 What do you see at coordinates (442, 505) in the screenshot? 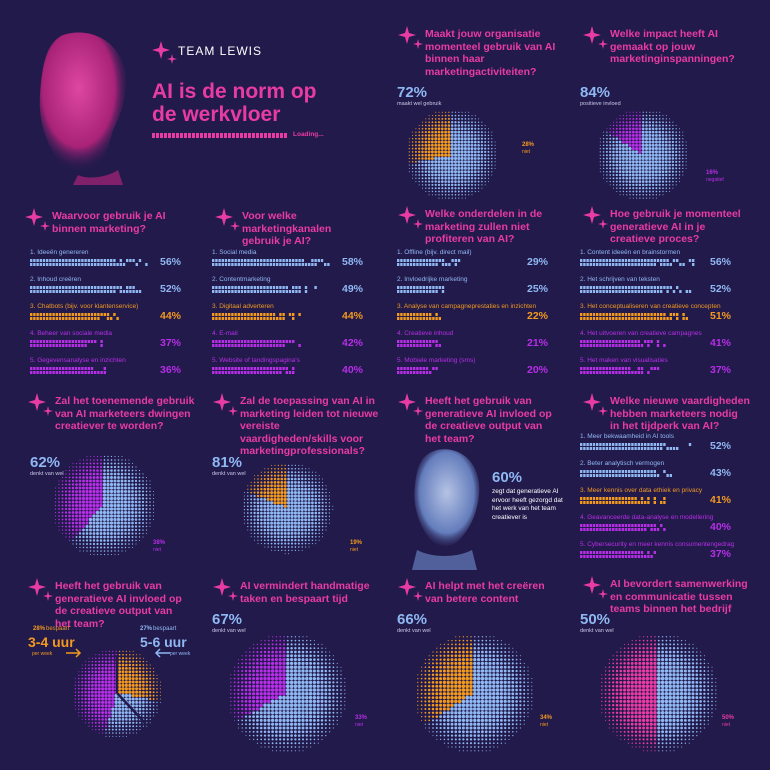
I see `blue-head-illustration` at bounding box center [442, 505].